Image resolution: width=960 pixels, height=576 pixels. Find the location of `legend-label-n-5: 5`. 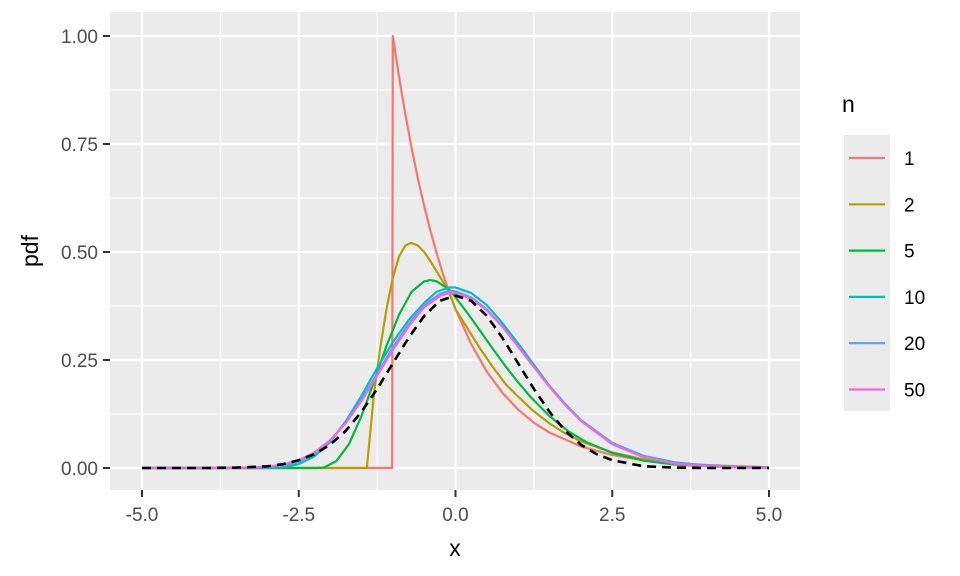

legend-label-n-5: 5 is located at coordinates (909, 252).